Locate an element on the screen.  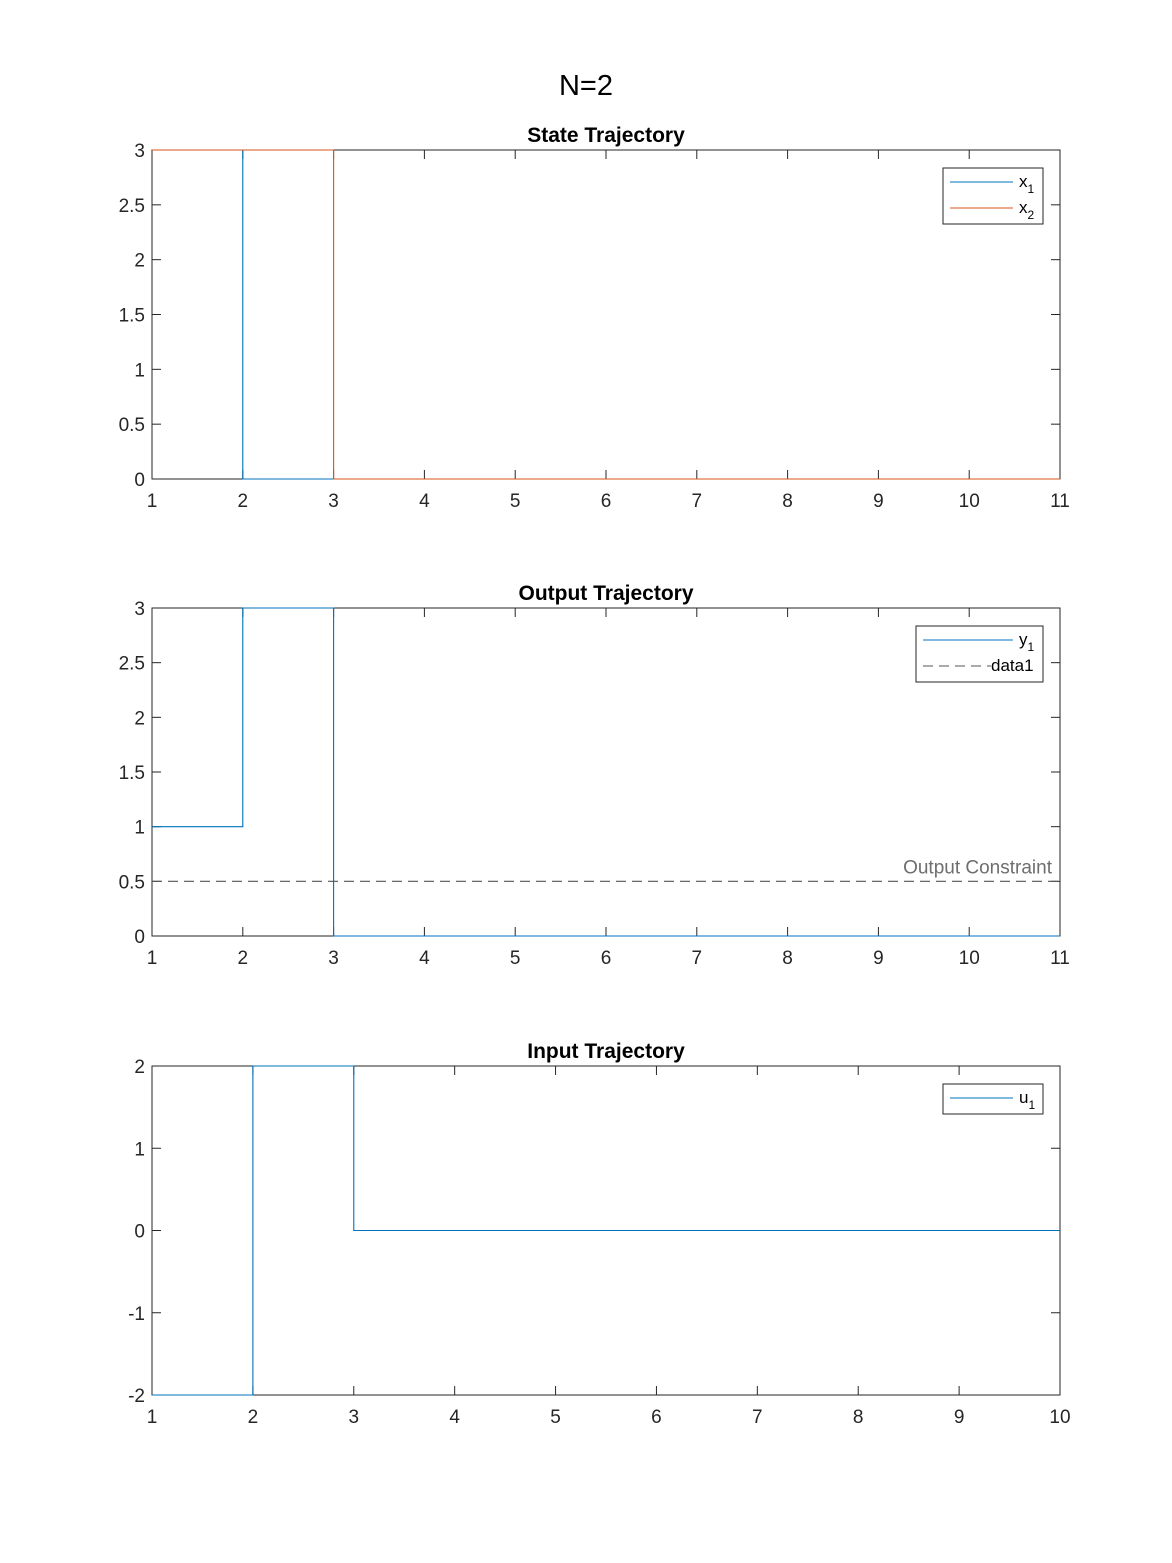
y-tick-label: -1 is located at coordinates (136, 1314).